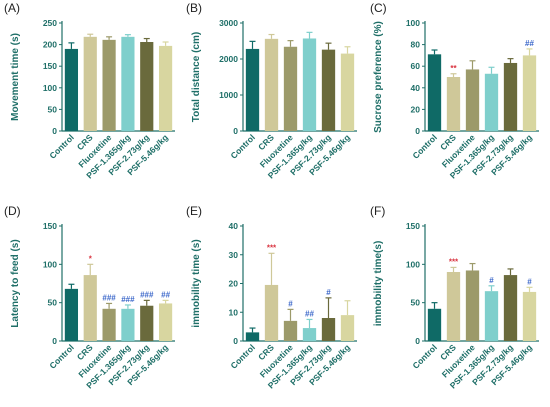 This screenshot has height=407, width=550. I want to click on y-tick-label: 1000, so click(228, 95).